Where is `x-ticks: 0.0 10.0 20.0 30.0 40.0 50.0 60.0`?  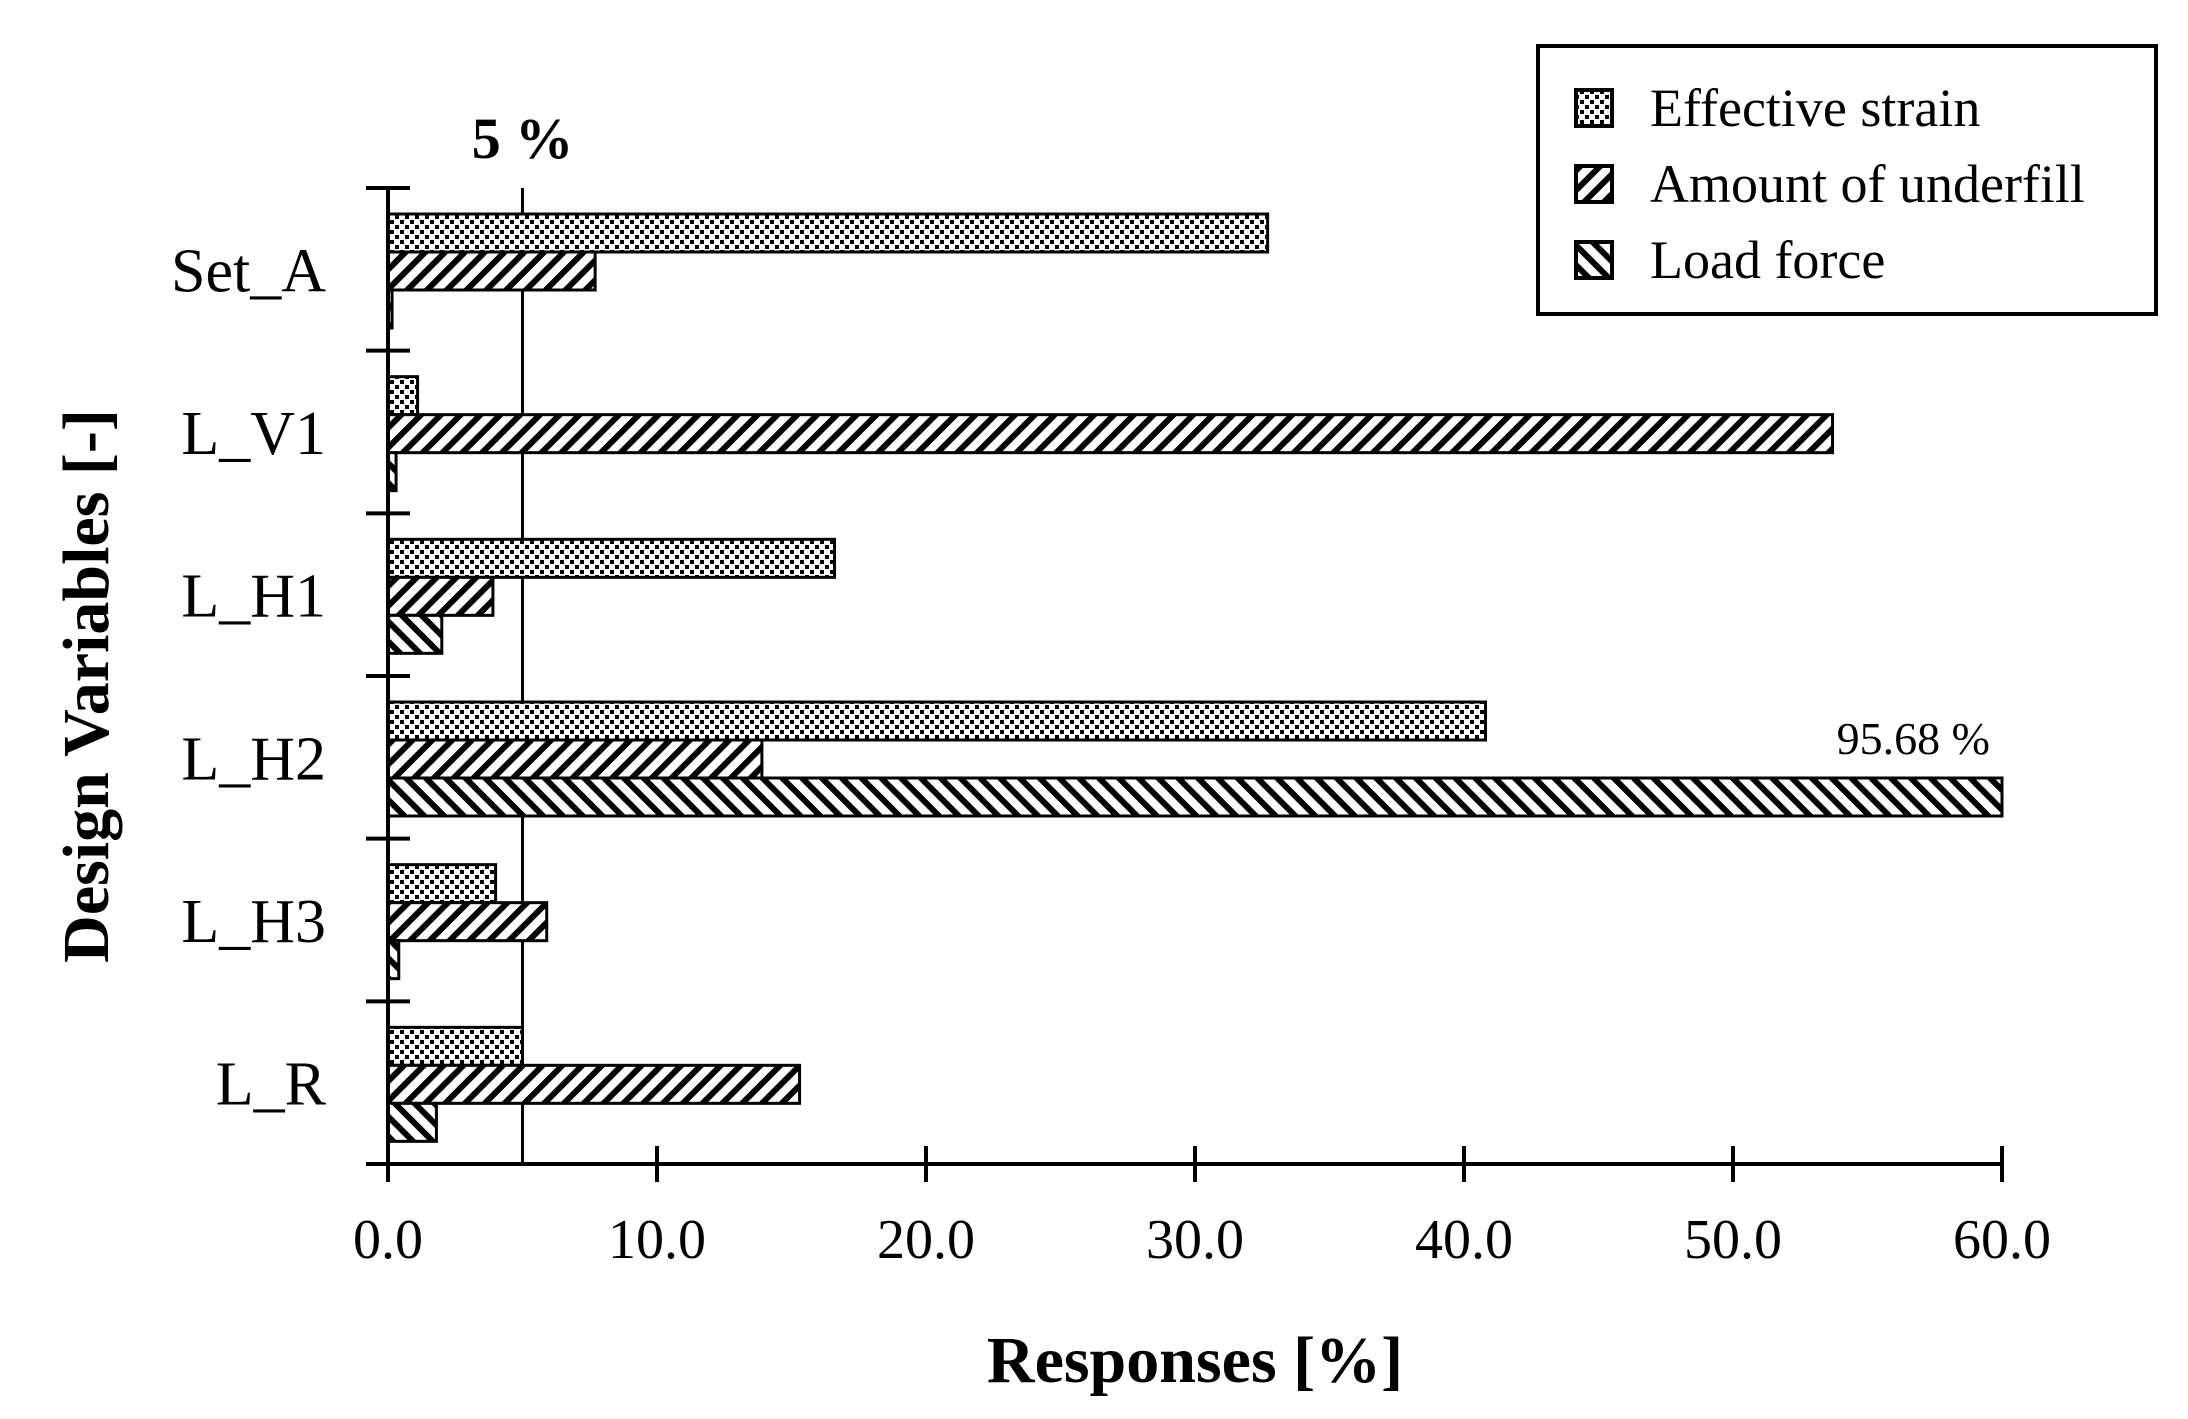
x-ticks: 0.0 10.0 20.0 30.0 40.0 50.0 60.0 is located at coordinates (1202, 1208).